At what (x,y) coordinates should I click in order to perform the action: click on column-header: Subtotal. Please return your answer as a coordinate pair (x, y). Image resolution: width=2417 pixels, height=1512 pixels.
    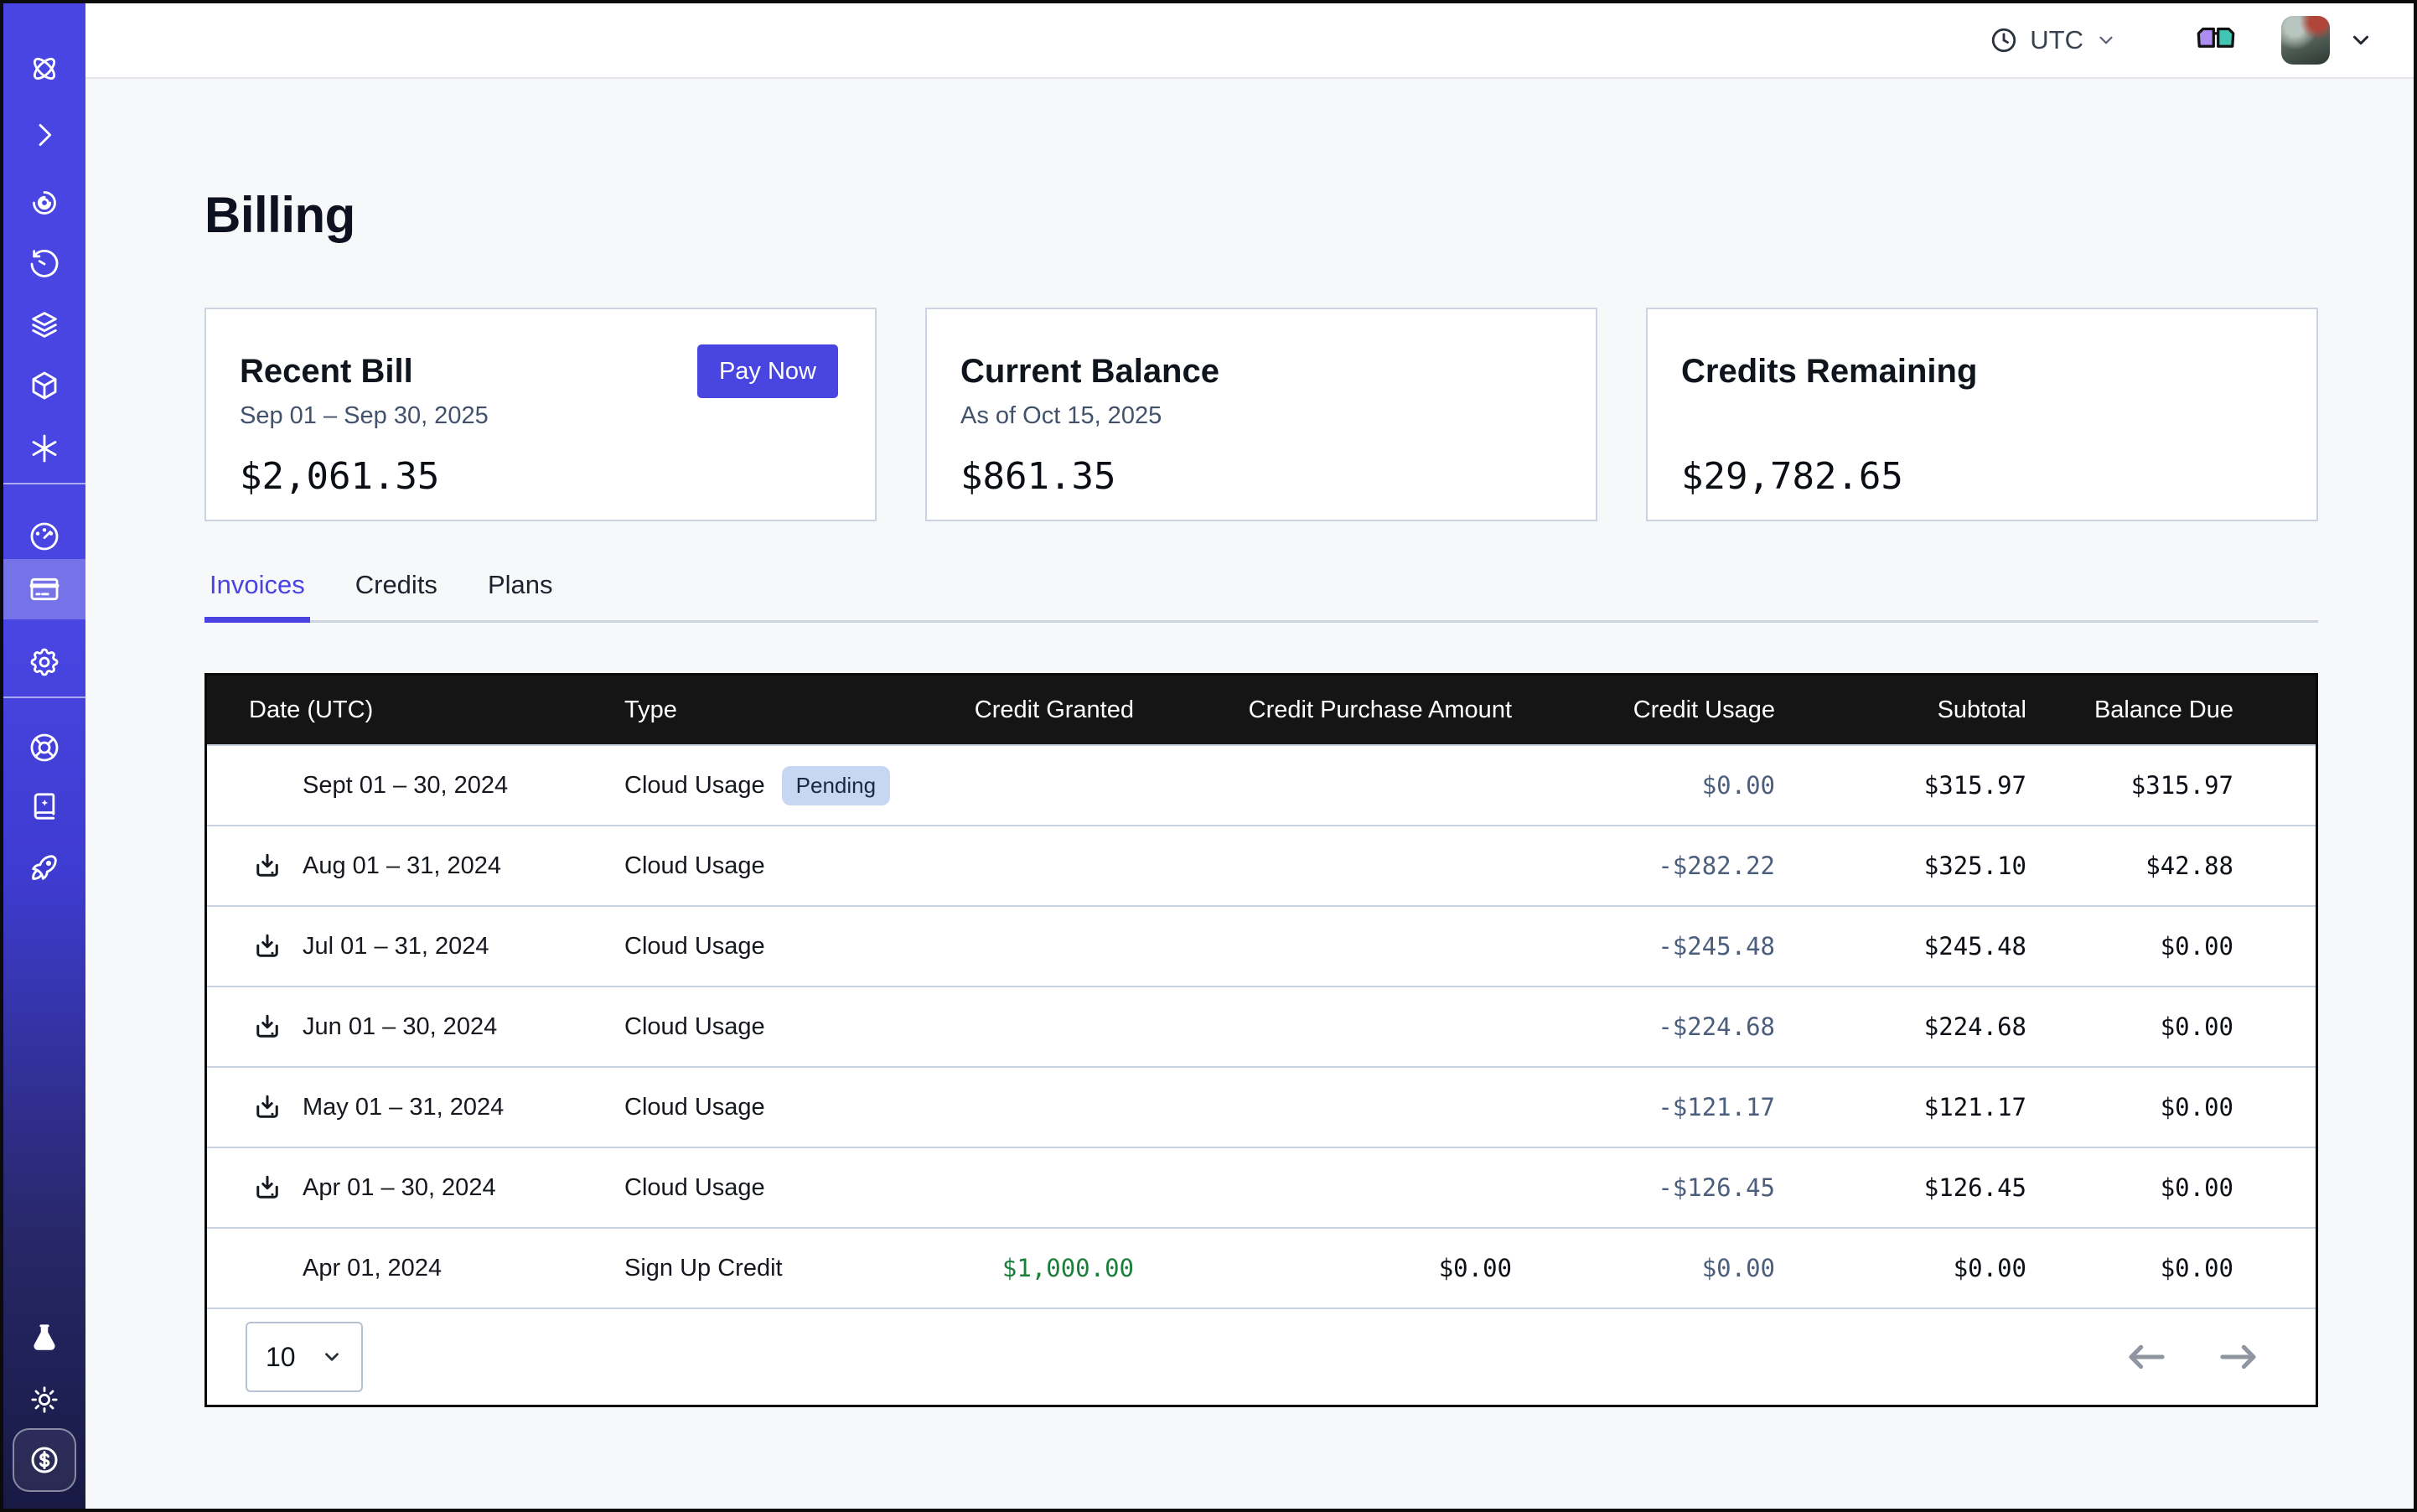
    Looking at the image, I should click on (1981, 709).